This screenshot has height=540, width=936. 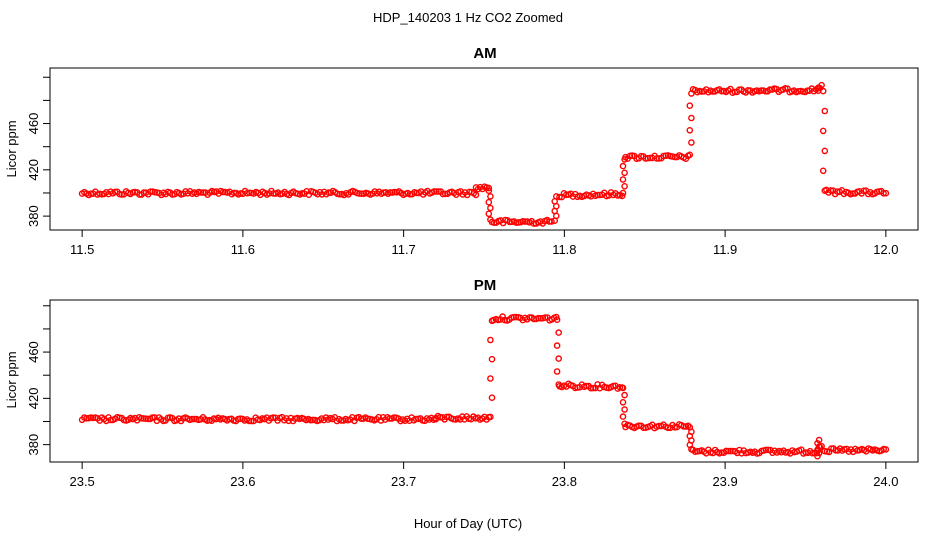 What do you see at coordinates (33, 216) in the screenshot?
I see `y-tick-label: 380` at bounding box center [33, 216].